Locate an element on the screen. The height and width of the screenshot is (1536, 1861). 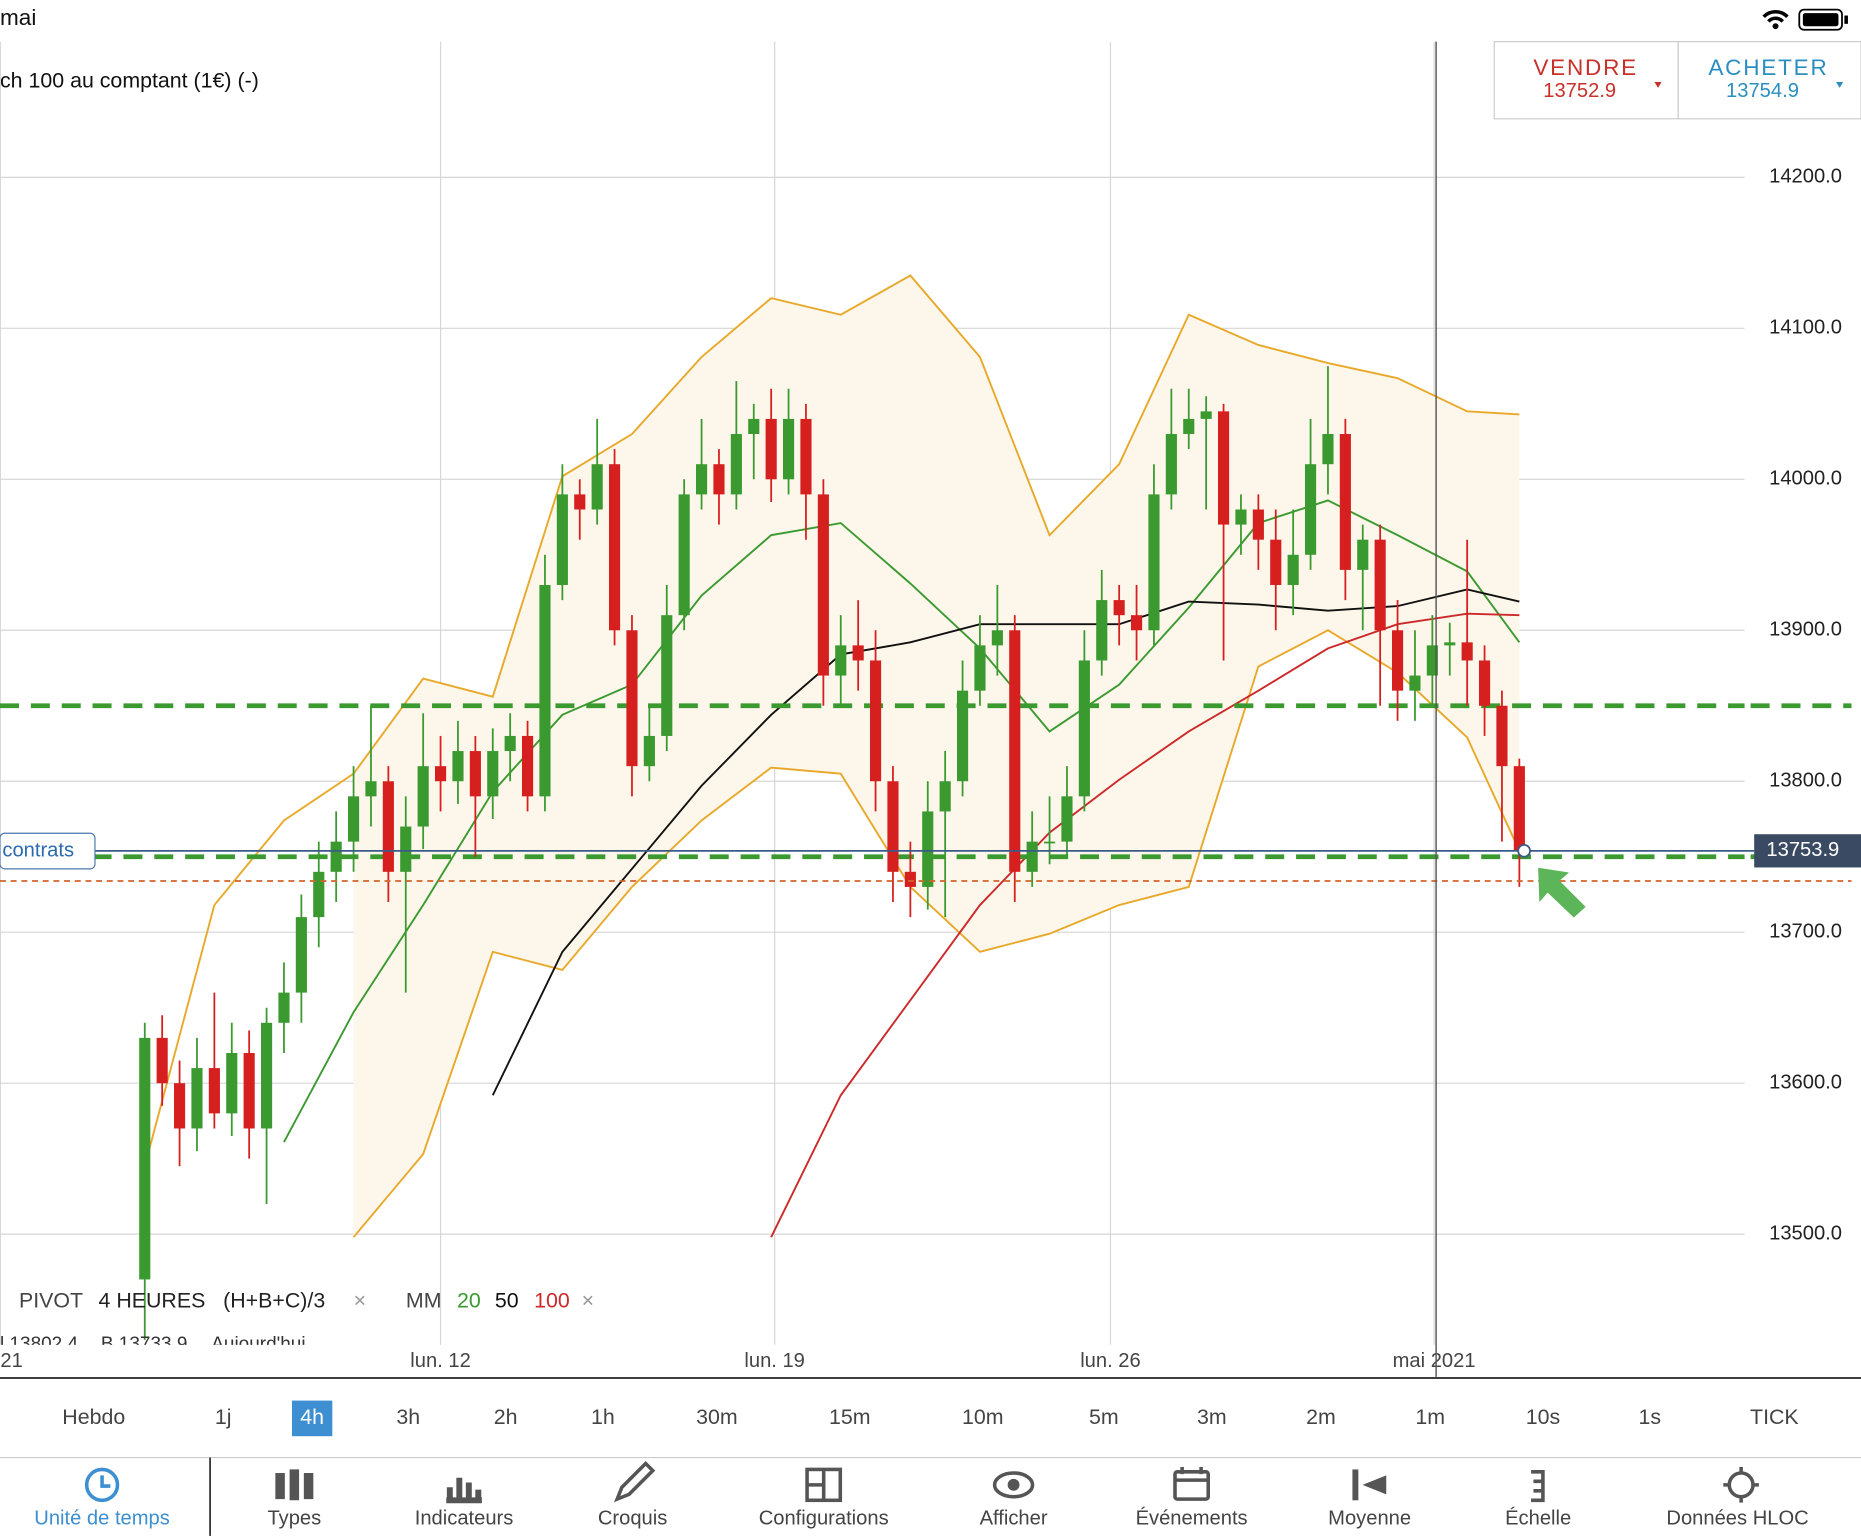
legend-entry: 50 is located at coordinates (507, 1301).